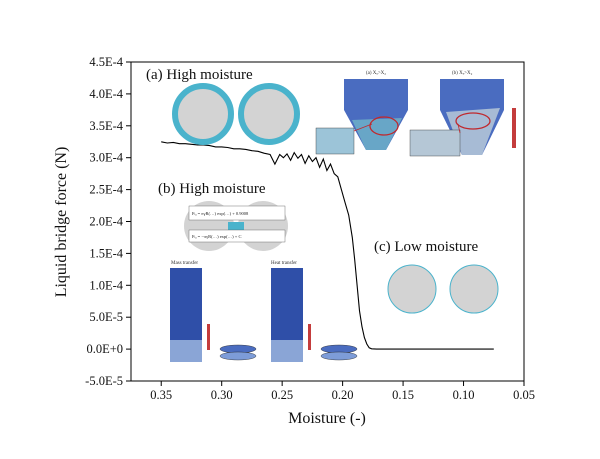 The image size is (600, 459). I want to click on y-tick-label: 0.0E+0, so click(104, 349).